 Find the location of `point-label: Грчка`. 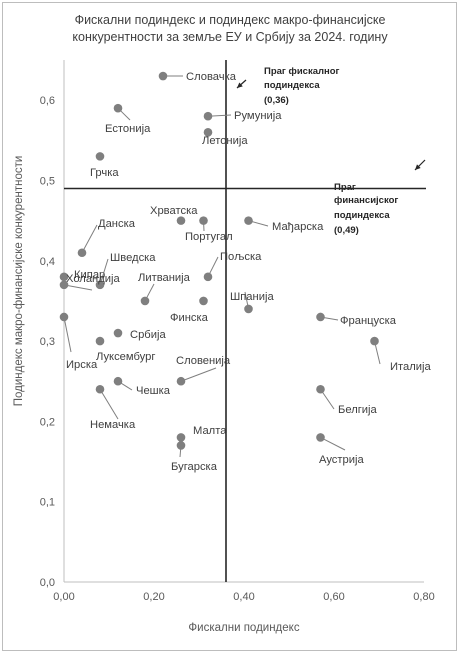

point-label: Грчка is located at coordinates (104, 173).